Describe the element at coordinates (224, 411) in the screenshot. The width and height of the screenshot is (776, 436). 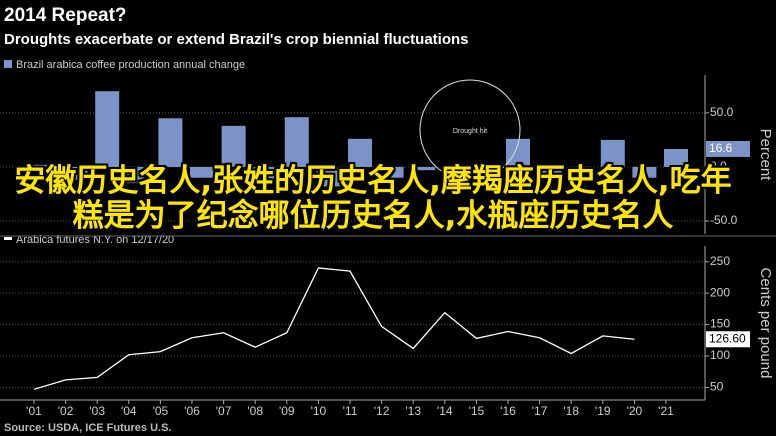
I see `x-tick-label: '07` at that location.